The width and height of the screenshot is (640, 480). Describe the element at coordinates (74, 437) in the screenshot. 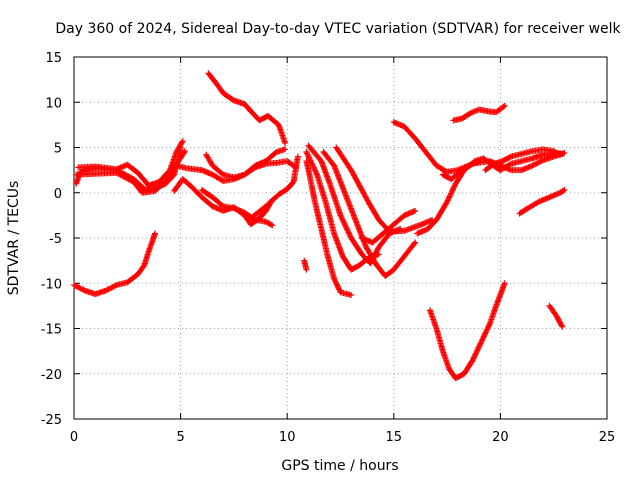

I see `x-tick-label: 0` at that location.